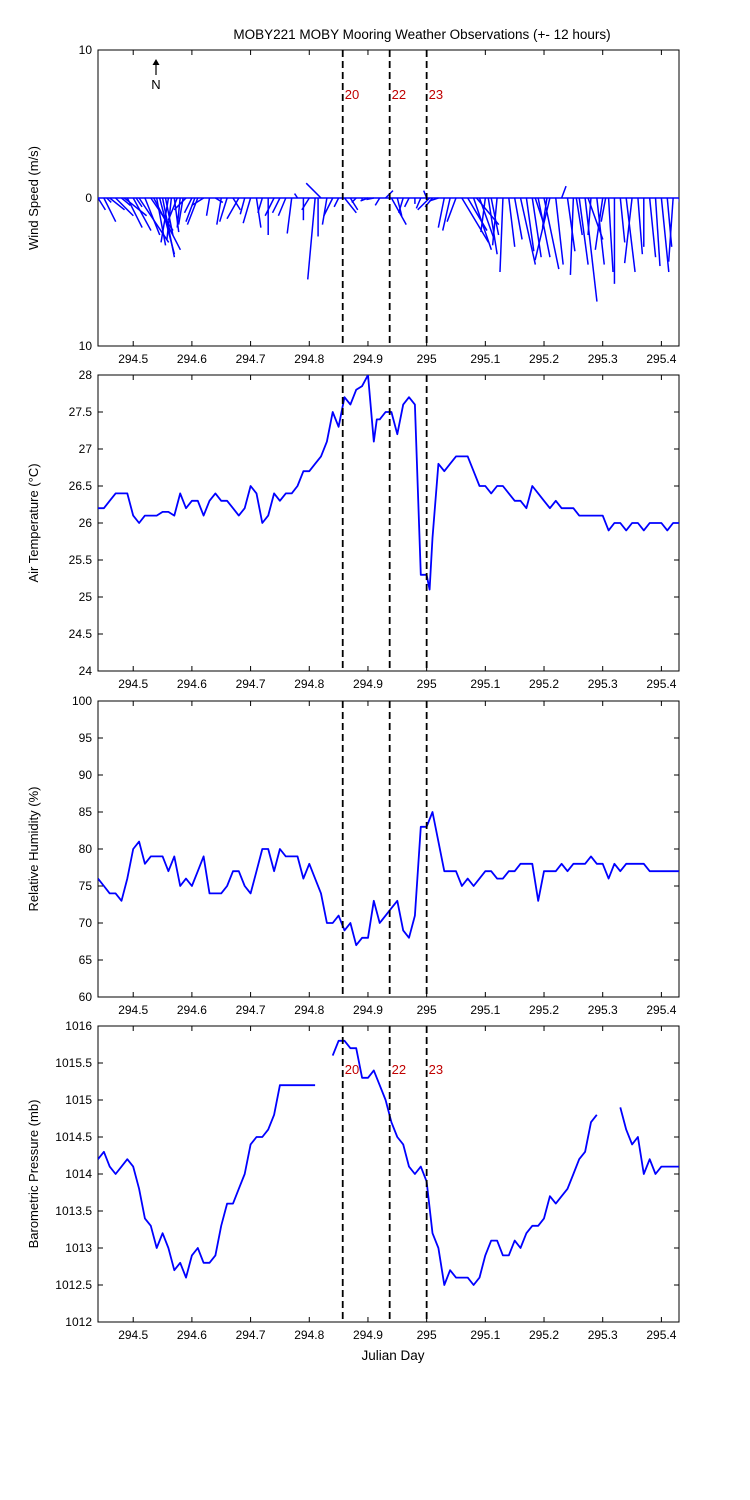 This screenshot has width=750, height=1500. Describe the element at coordinates (86, 923) in the screenshot. I see `y-tick-label: 70` at that location.